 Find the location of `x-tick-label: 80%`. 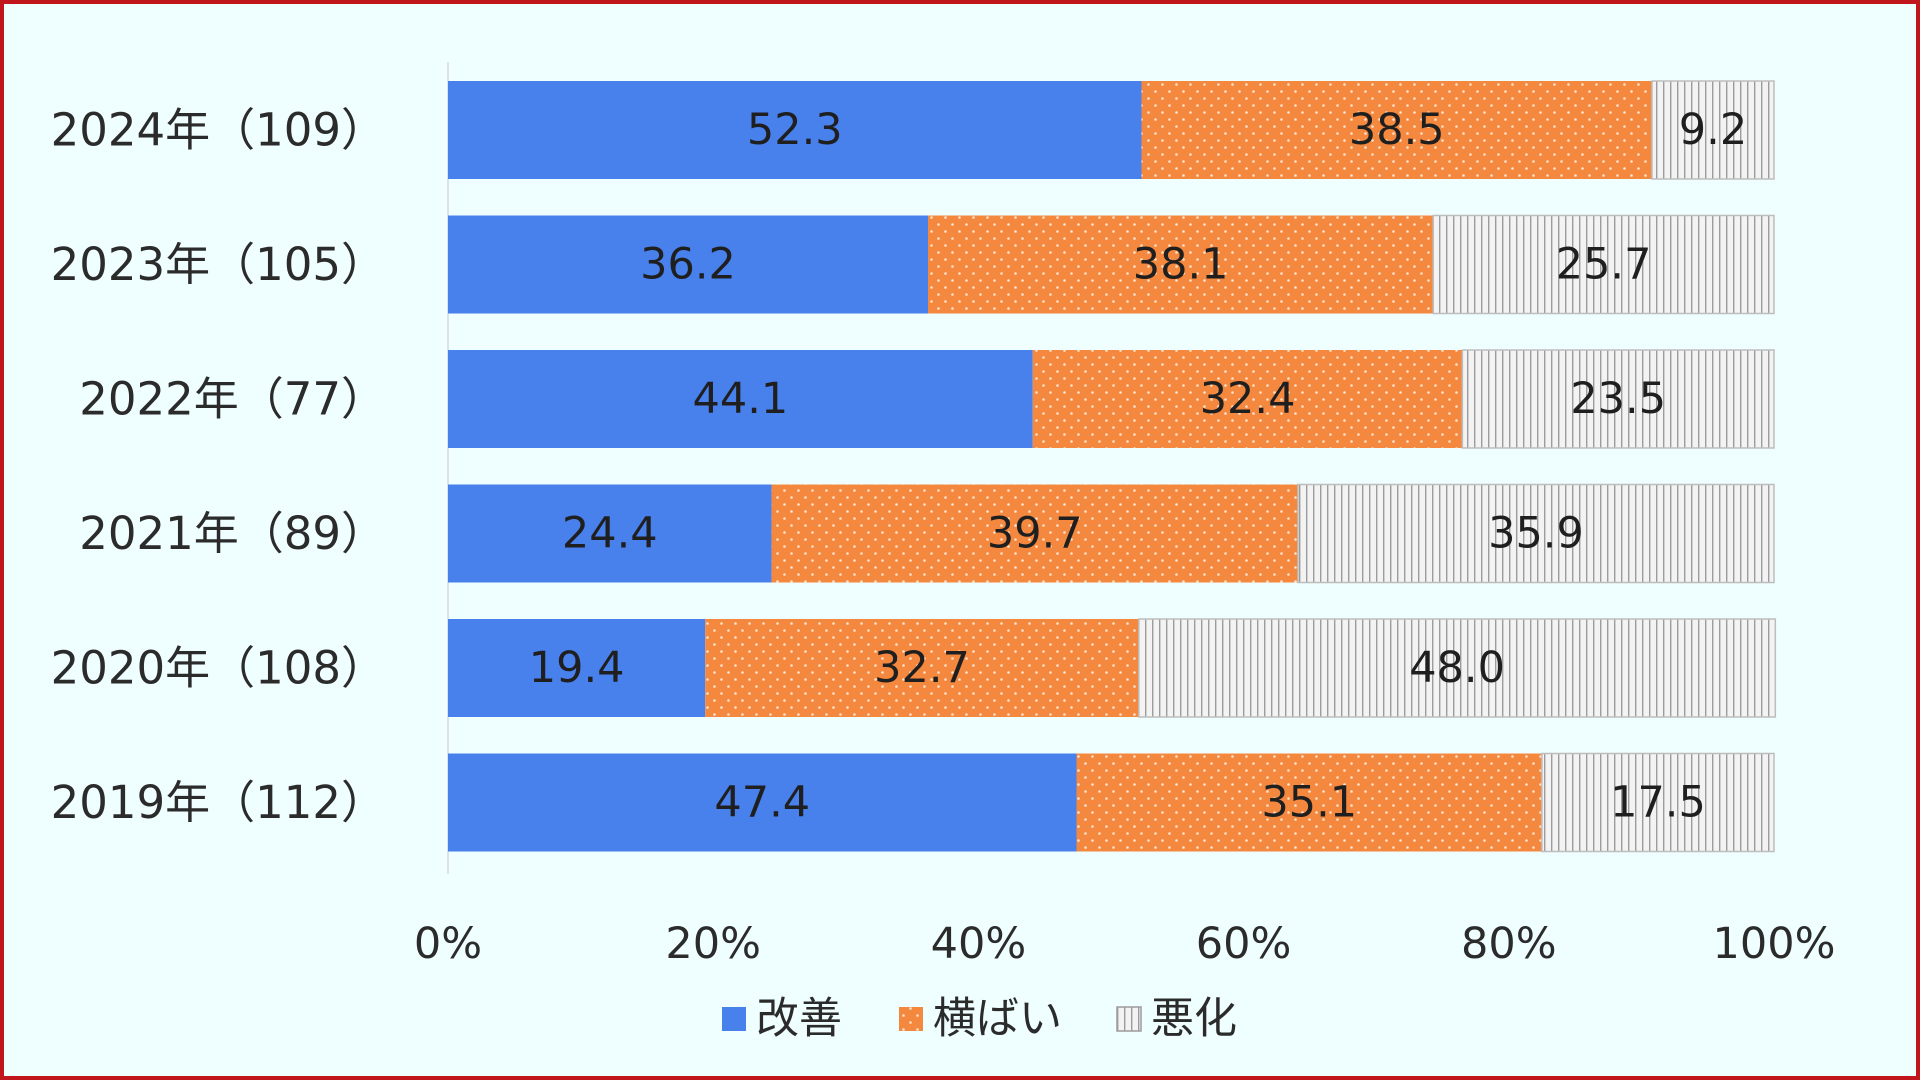

x-tick-label: 80% is located at coordinates (1509, 944).